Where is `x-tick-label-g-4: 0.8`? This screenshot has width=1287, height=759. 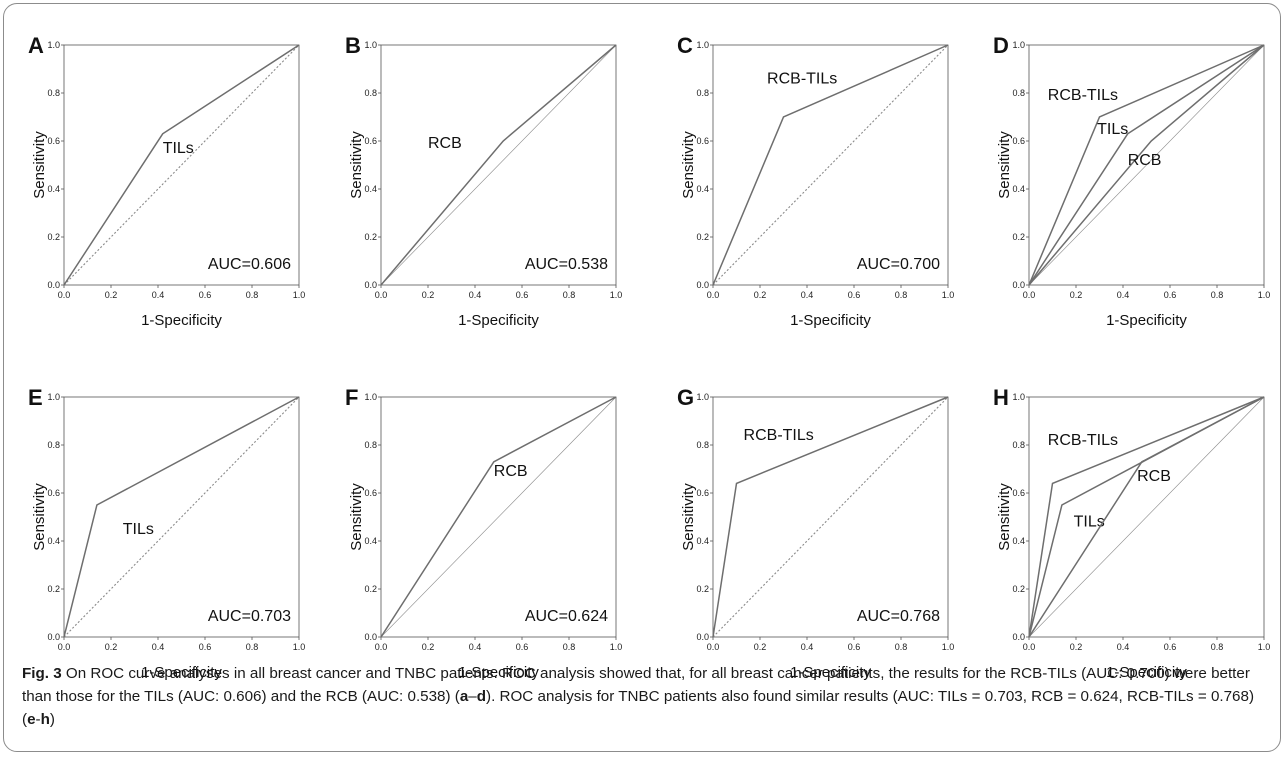 x-tick-label-g-4: 0.8 is located at coordinates (901, 647).